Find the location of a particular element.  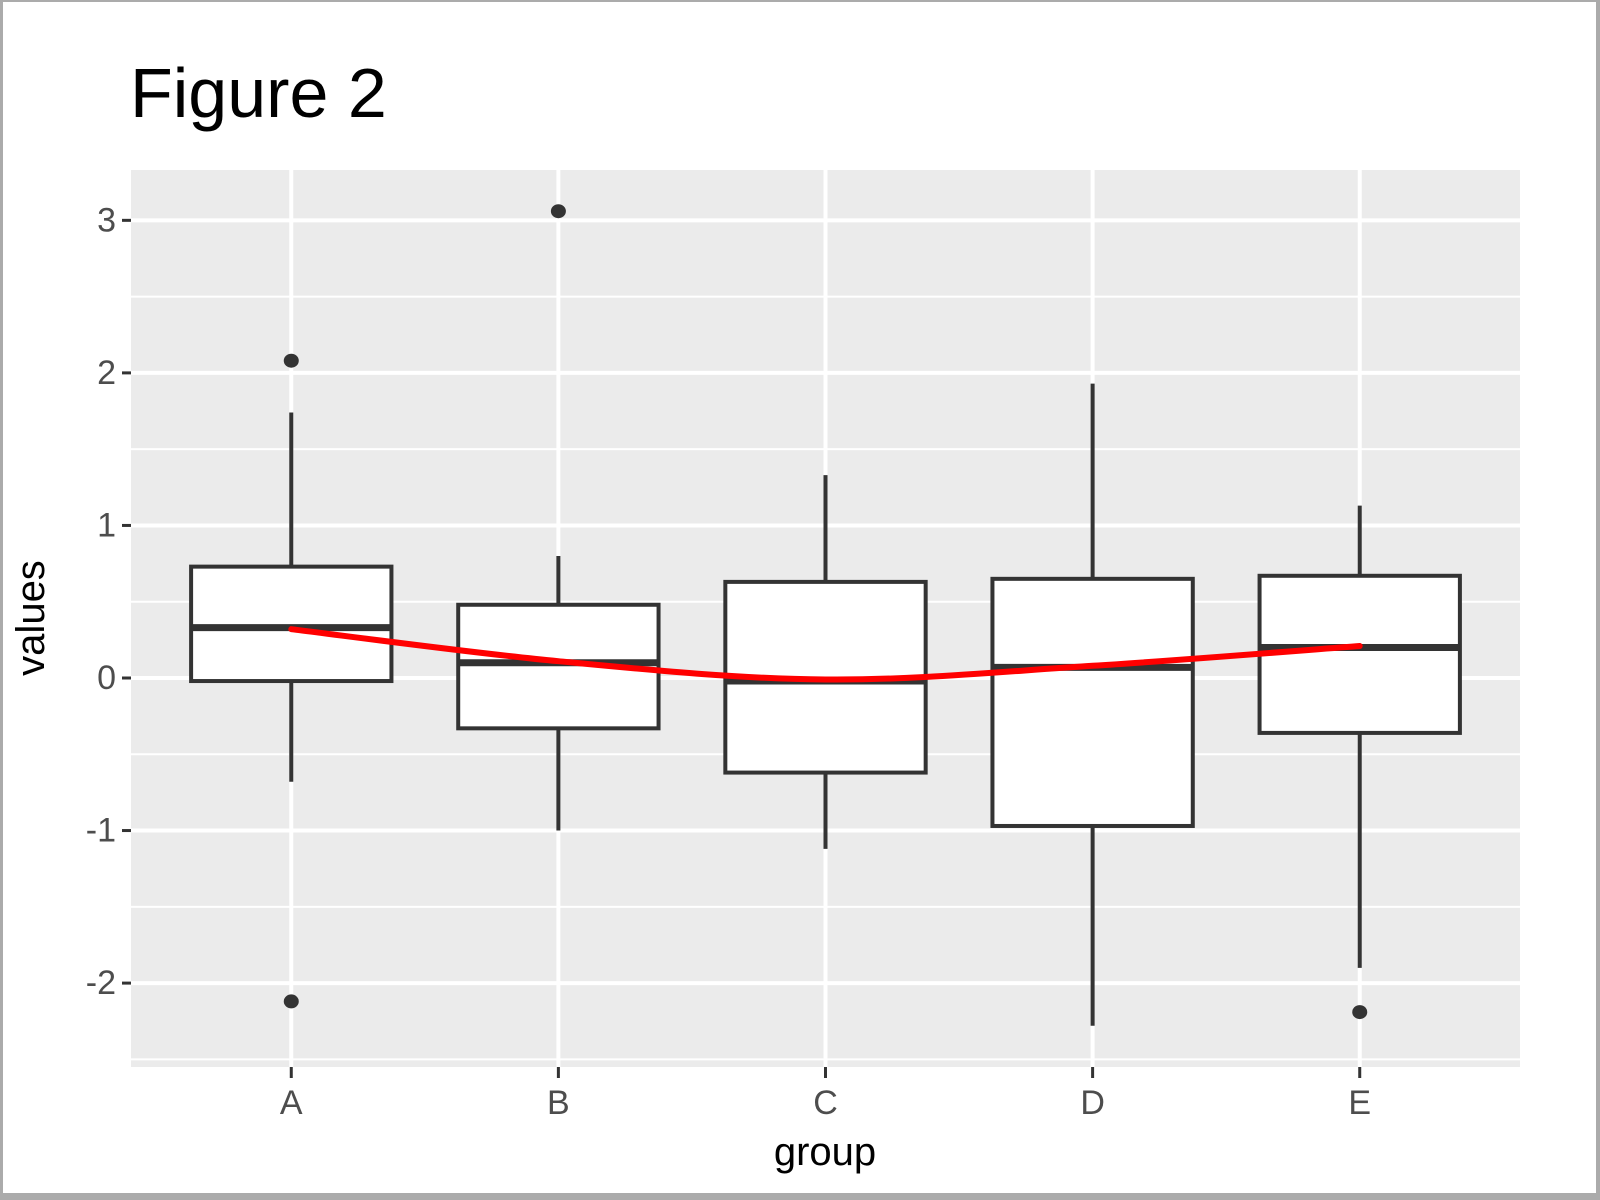

y-tick-label: 1 is located at coordinates (106, 525).